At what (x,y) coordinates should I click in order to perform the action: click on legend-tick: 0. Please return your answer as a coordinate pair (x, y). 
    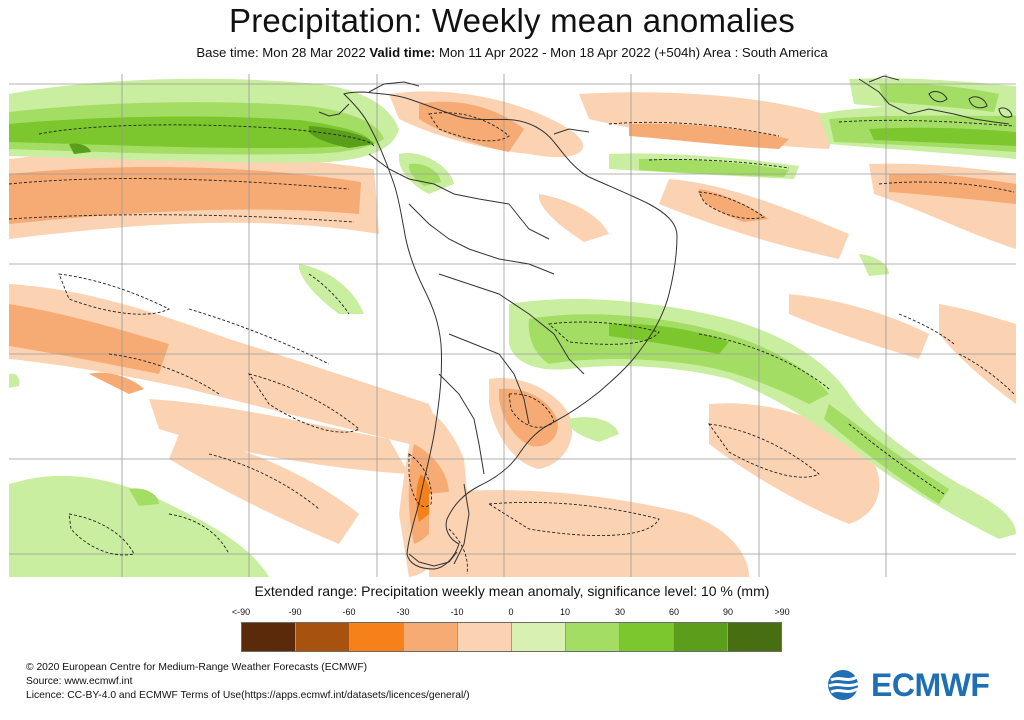
    Looking at the image, I should click on (511, 612).